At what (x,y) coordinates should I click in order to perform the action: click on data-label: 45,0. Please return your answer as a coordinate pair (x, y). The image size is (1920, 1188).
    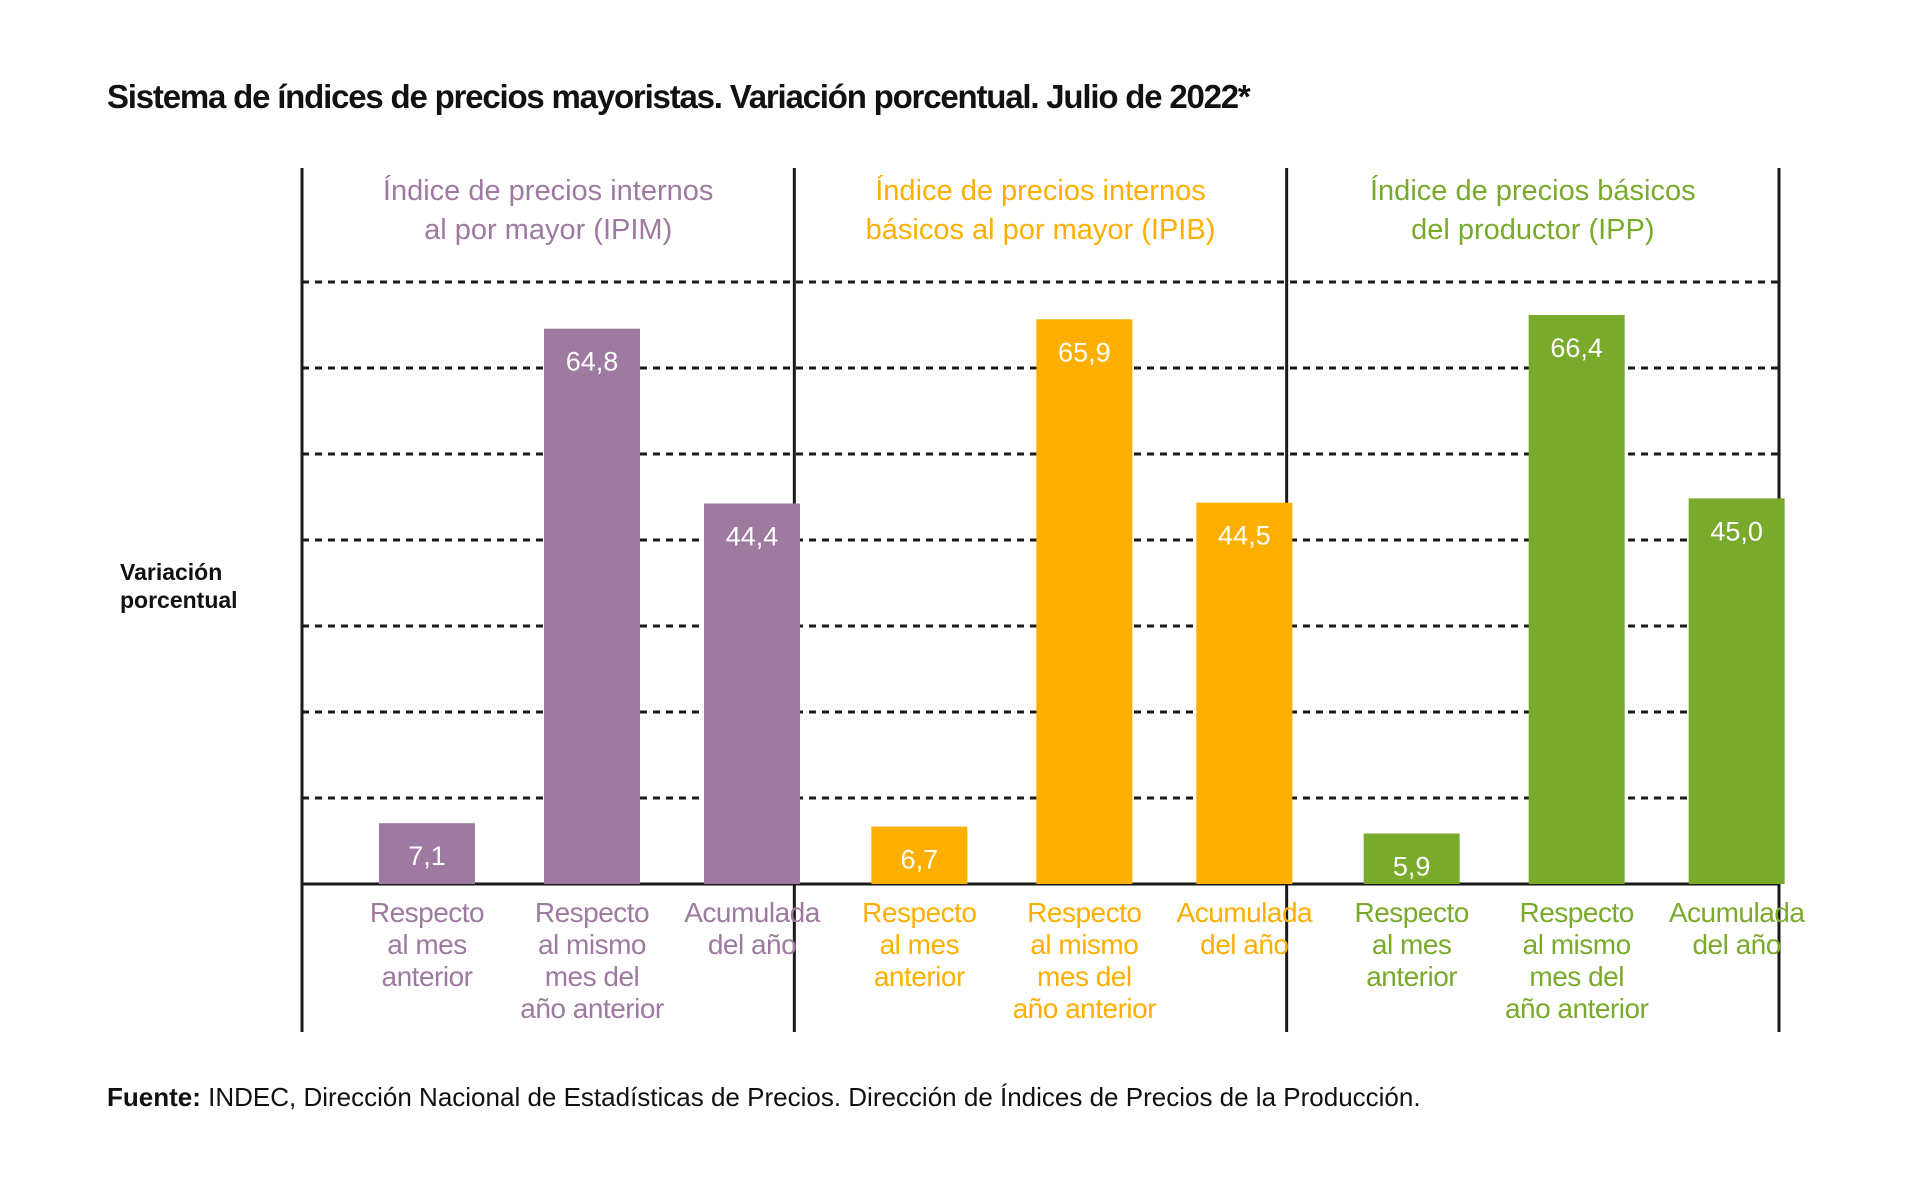
    Looking at the image, I should click on (1736, 531).